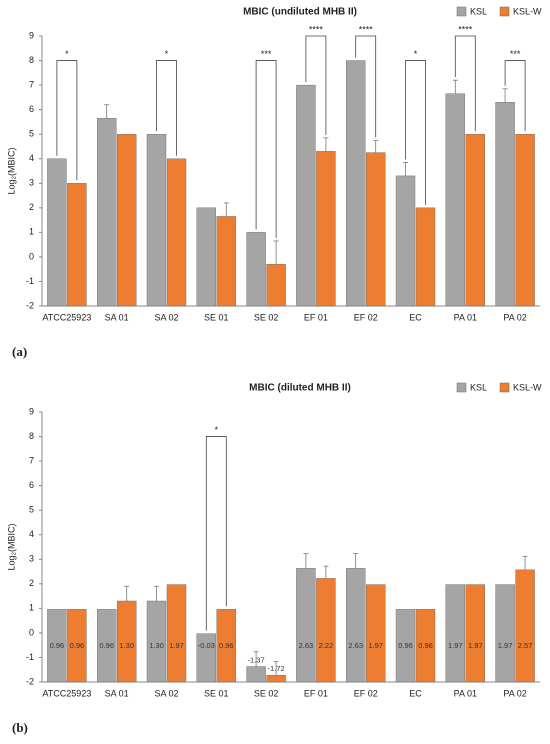  I want to click on legend-swatch, so click(504, 387).